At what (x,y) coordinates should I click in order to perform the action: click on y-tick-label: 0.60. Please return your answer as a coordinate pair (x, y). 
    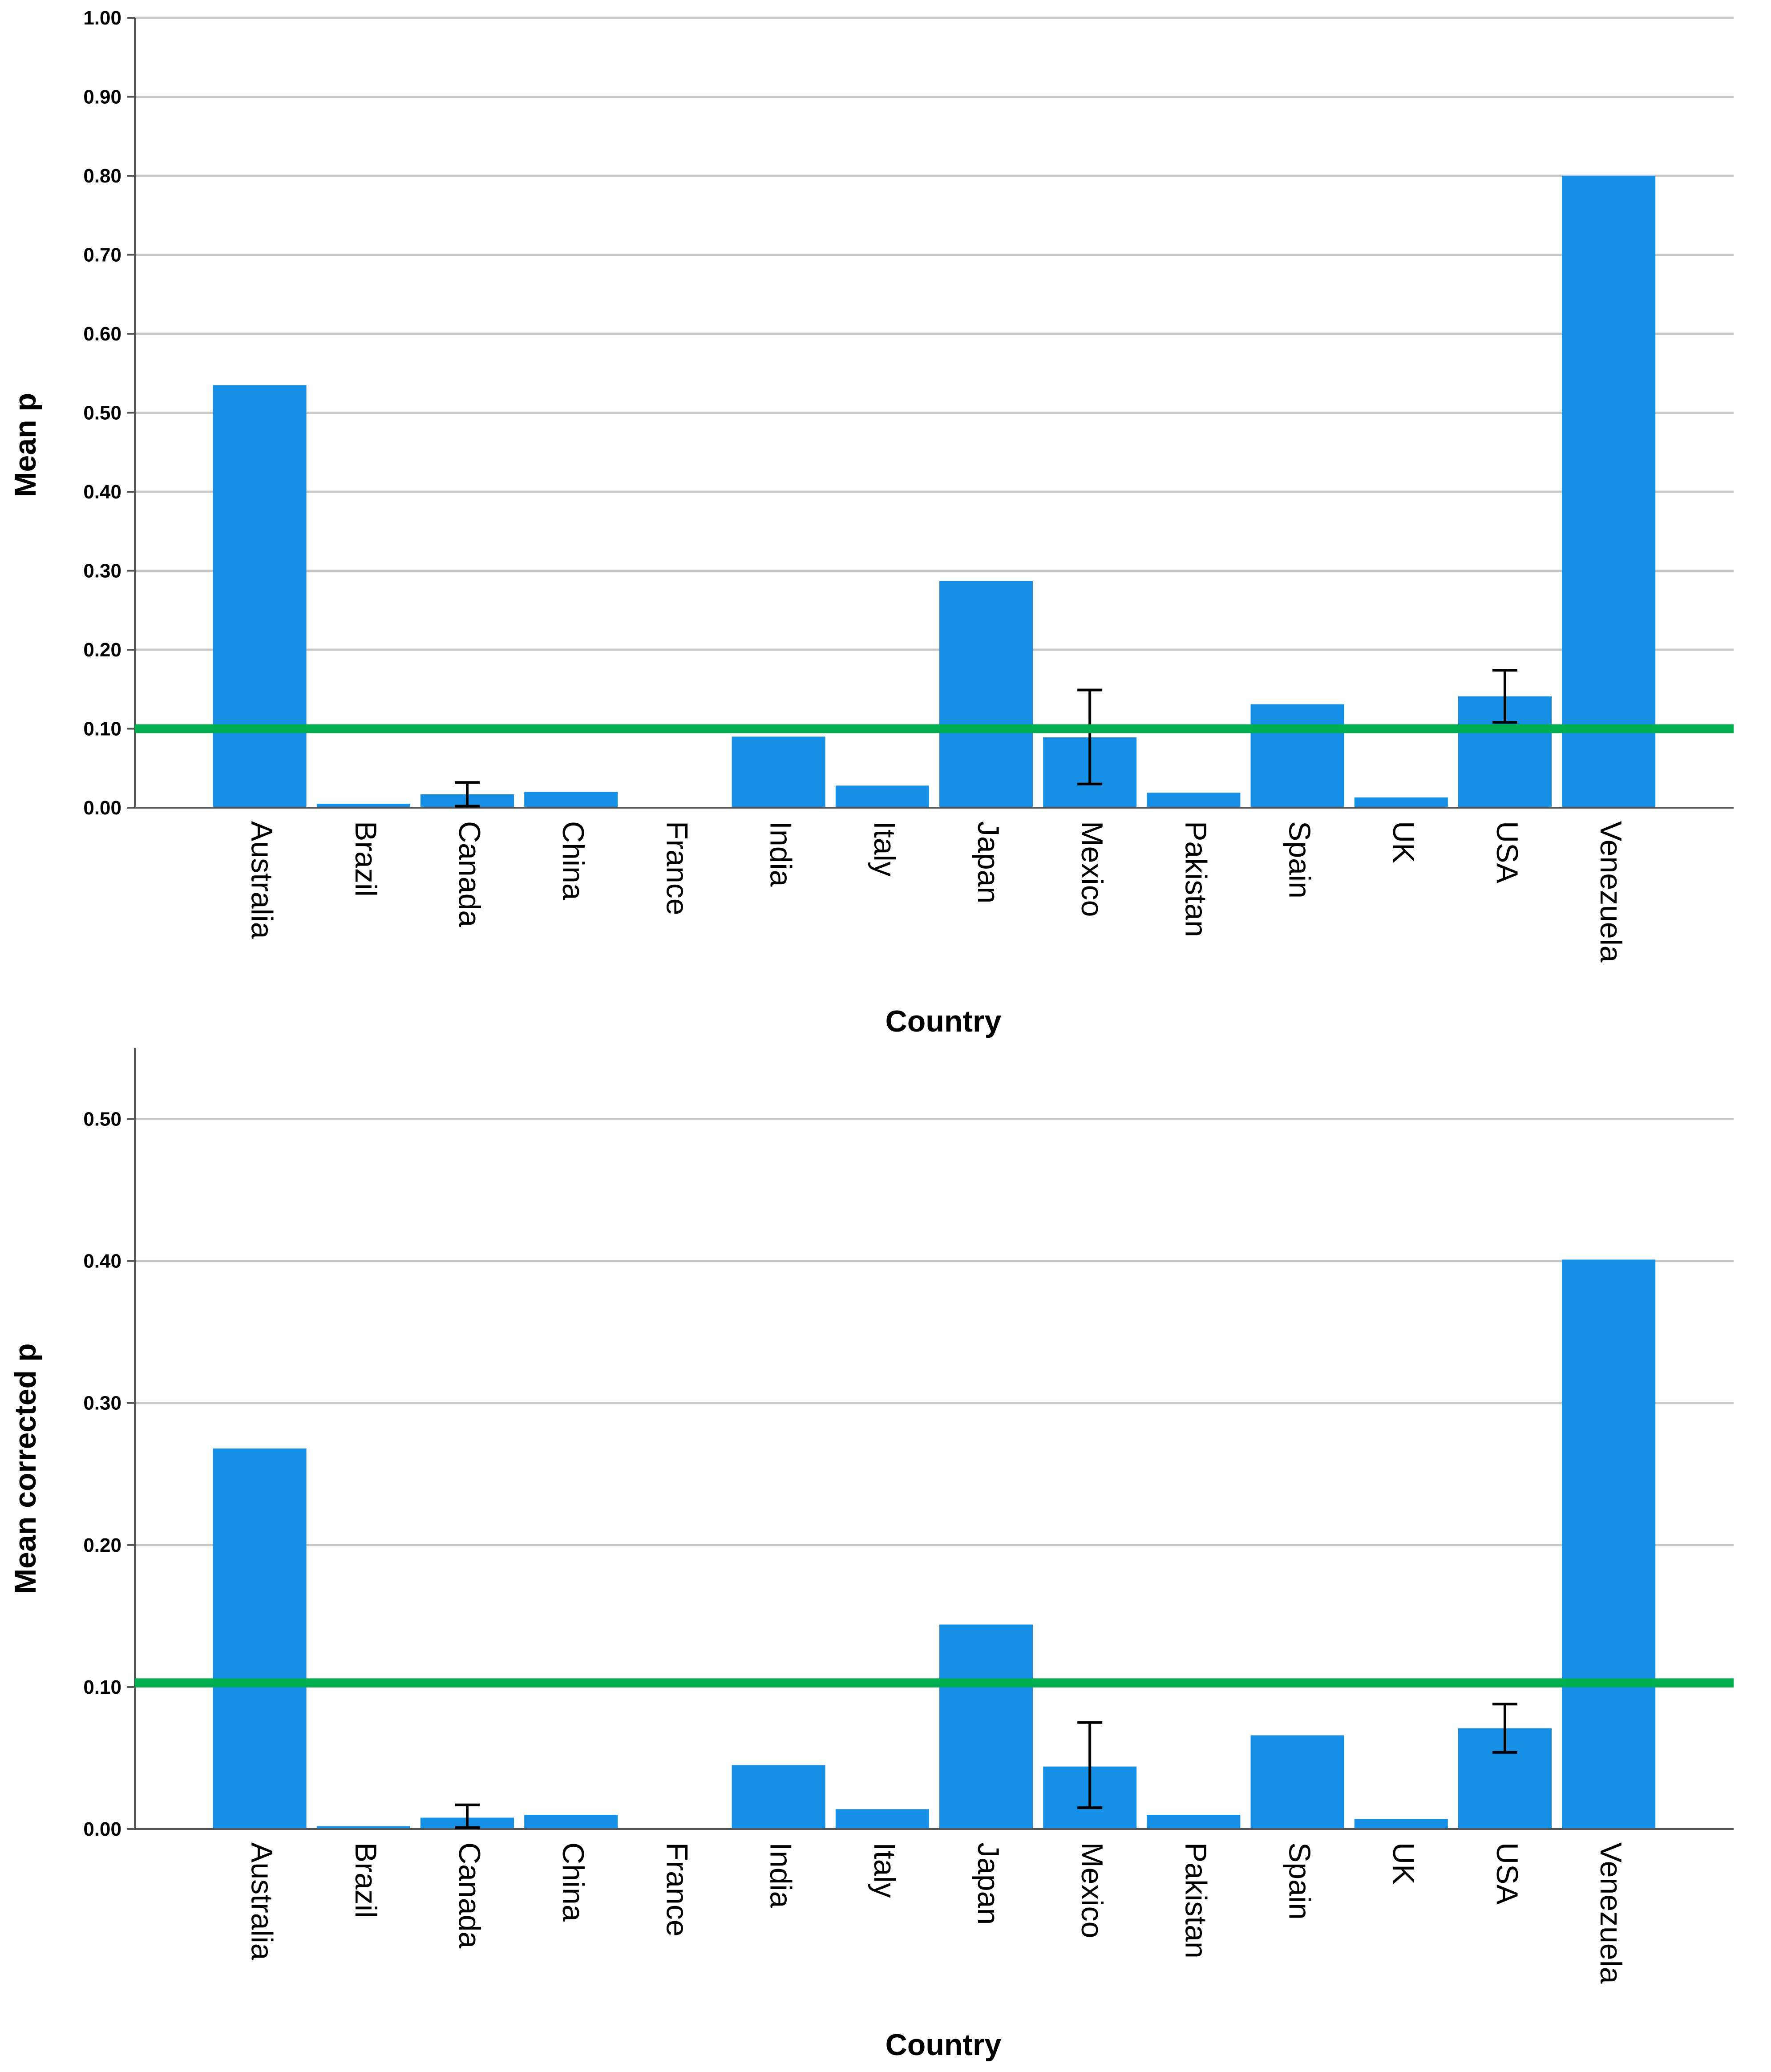
    Looking at the image, I should click on (102, 334).